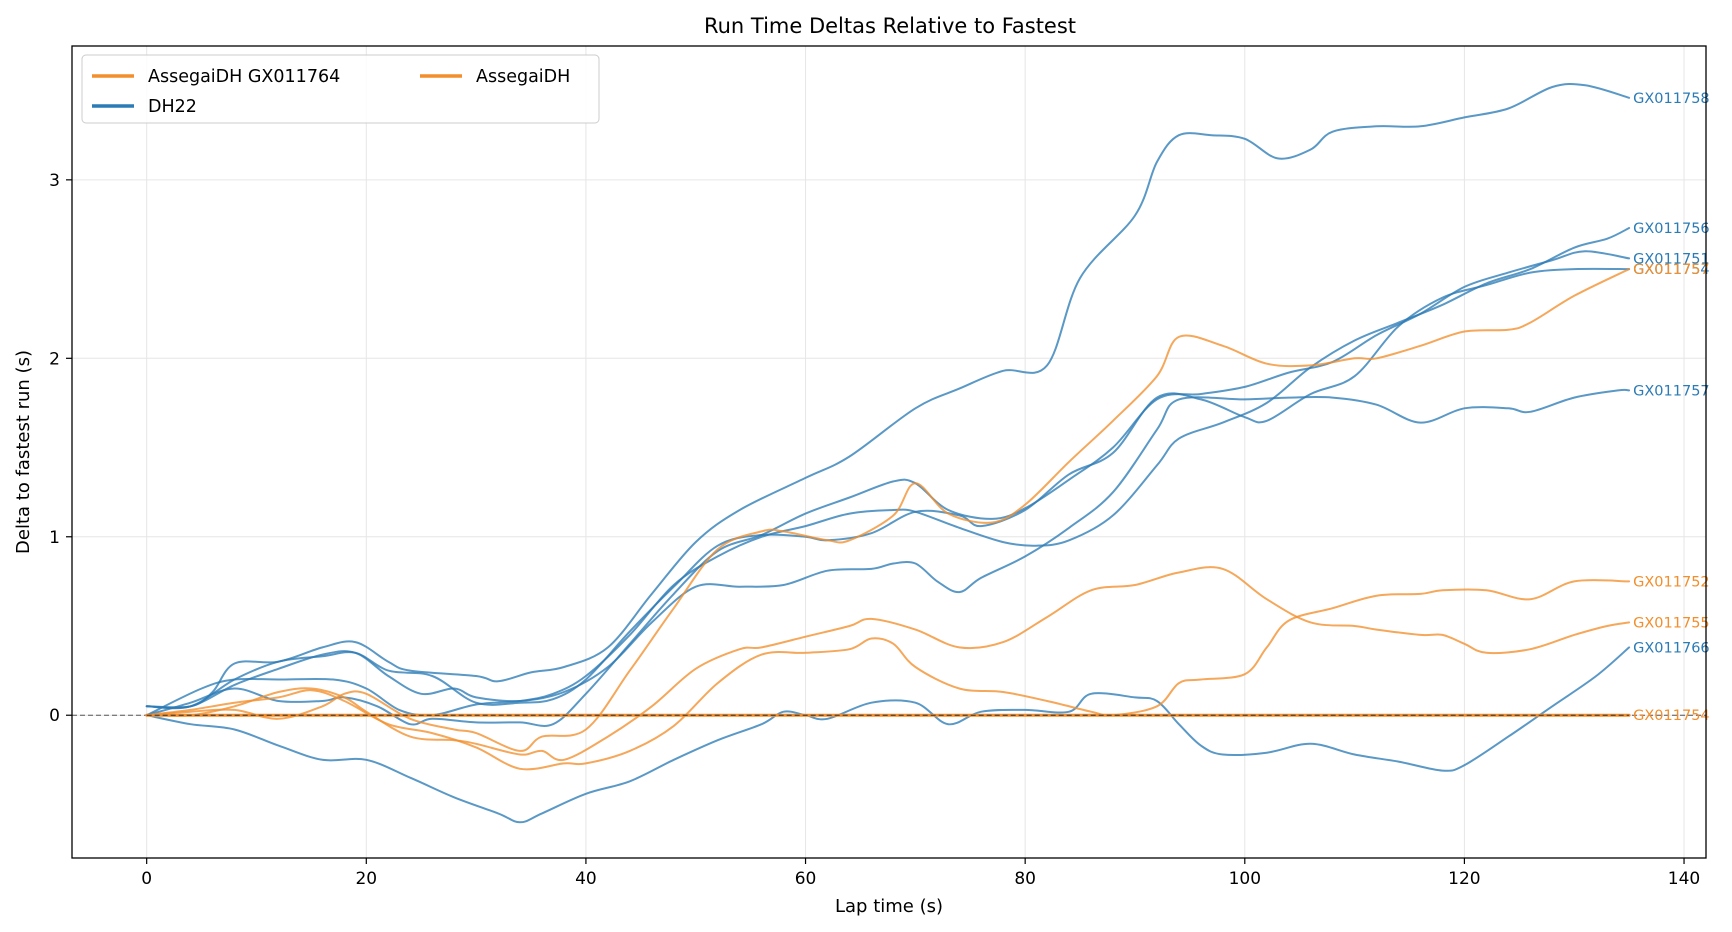 The image size is (1732, 932). Describe the element at coordinates (146, 879) in the screenshot. I see `x-tick-label: 0` at that location.